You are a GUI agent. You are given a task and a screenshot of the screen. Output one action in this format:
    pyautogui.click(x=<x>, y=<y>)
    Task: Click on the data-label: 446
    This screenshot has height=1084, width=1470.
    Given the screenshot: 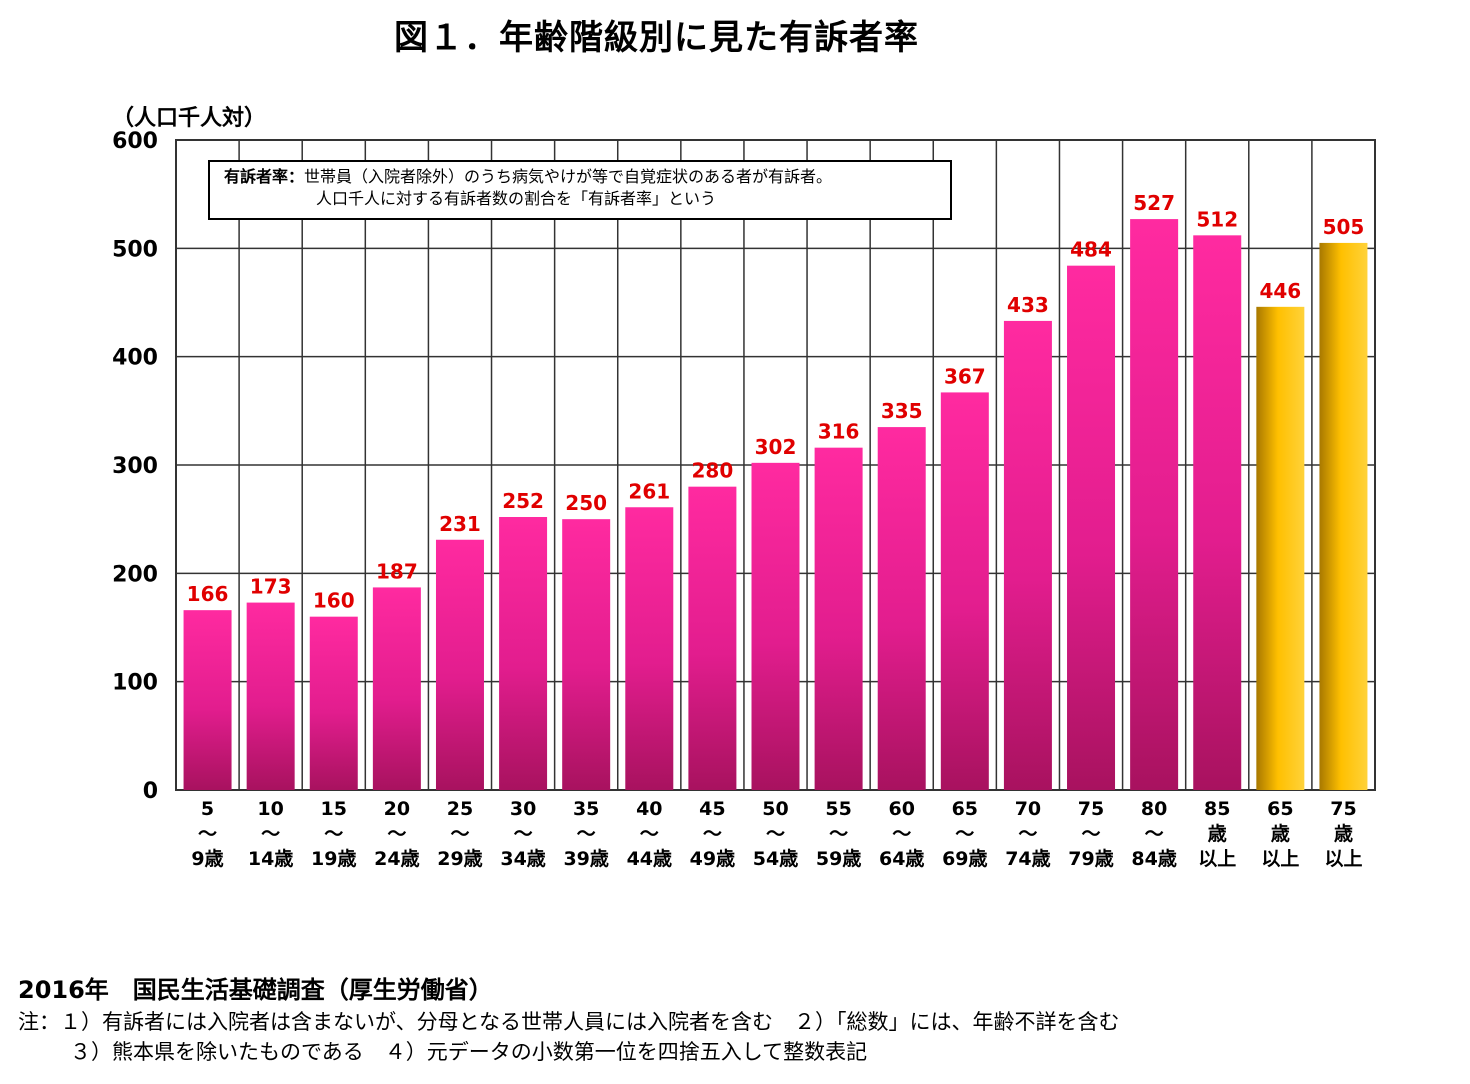 What is the action you would take?
    pyautogui.click(x=1280, y=291)
    